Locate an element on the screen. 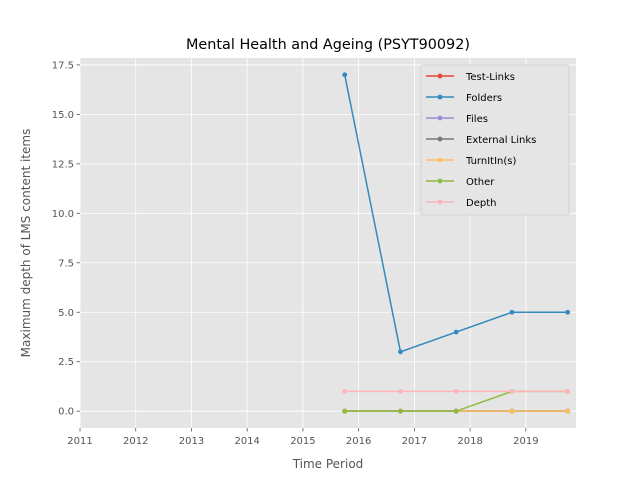 The width and height of the screenshot is (640, 480). legend-label: TurnItIn(s) is located at coordinates (490, 161).